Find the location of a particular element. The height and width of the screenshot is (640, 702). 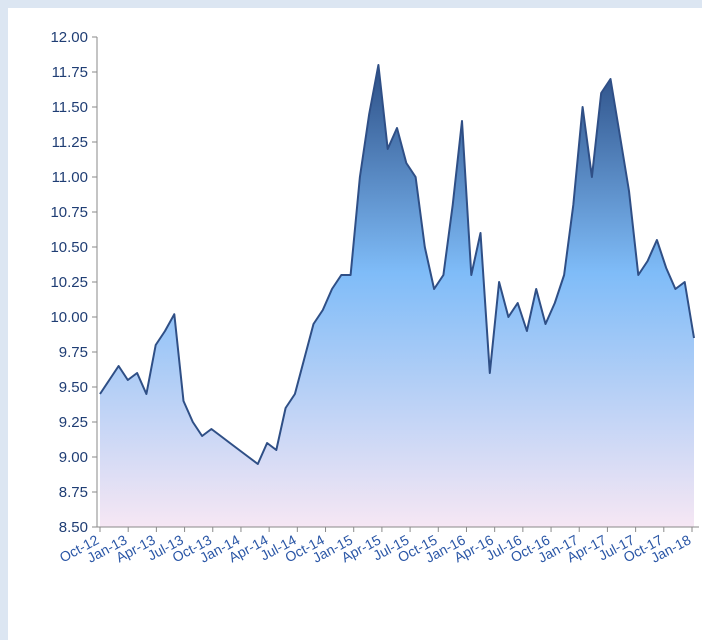

y-tick-label: 9.25 is located at coordinates (73, 422).